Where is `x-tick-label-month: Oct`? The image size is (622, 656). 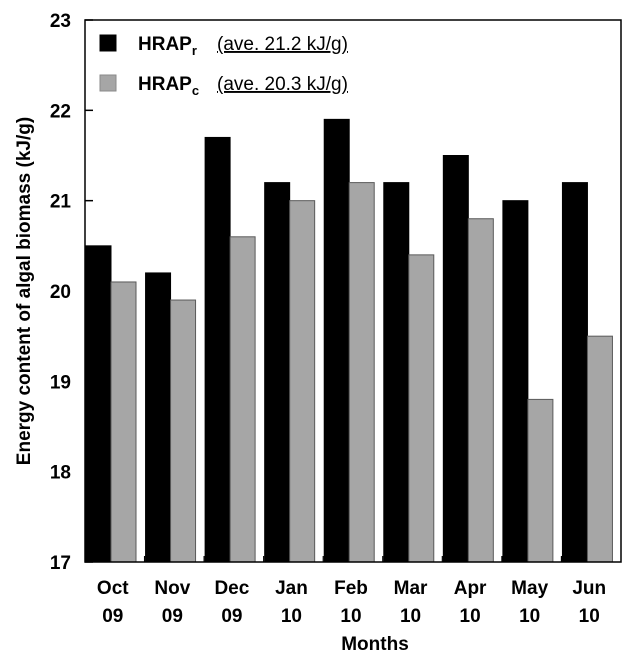
x-tick-label-month: Oct is located at coordinates (113, 588).